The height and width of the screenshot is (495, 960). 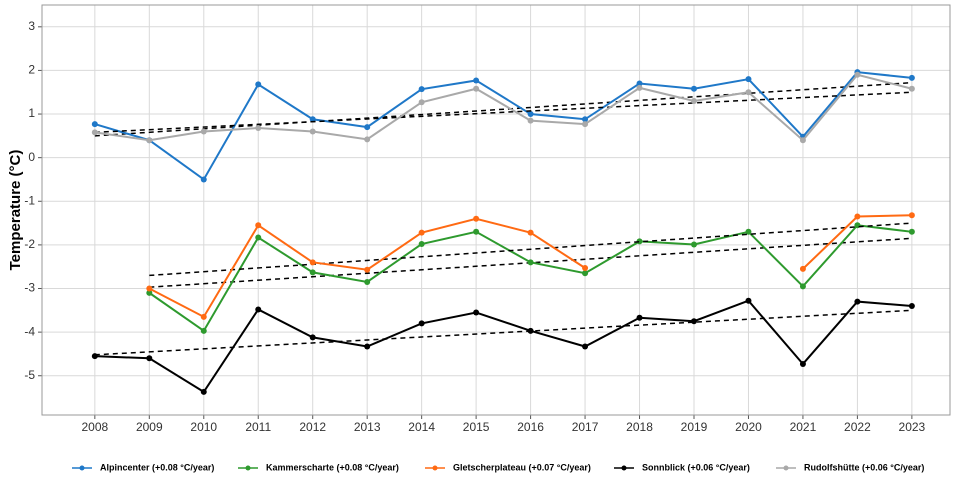 I want to click on y-tick-label: 2, so click(x=31, y=70).